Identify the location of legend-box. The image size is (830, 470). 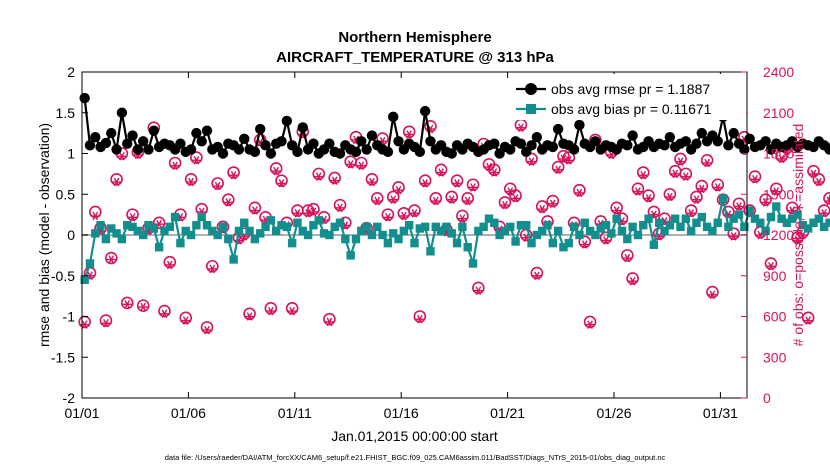
(628, 97).